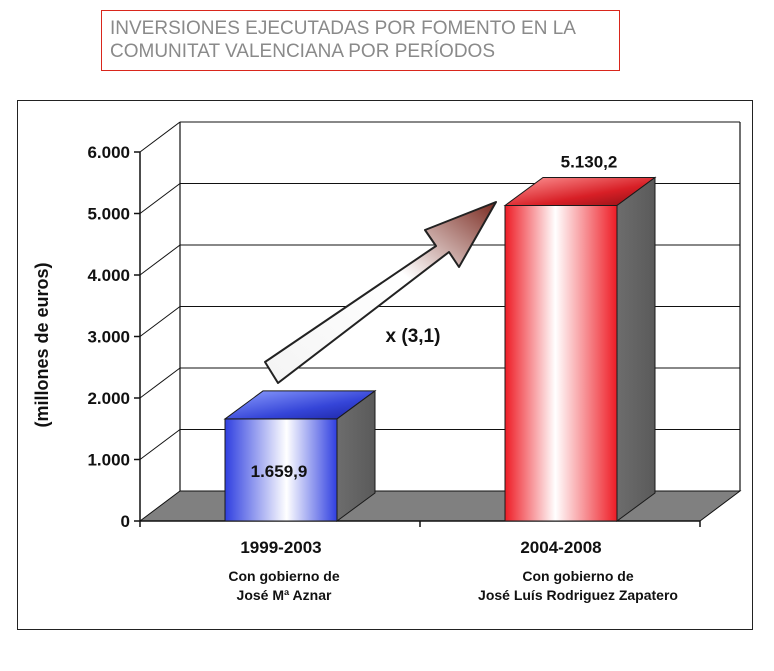 This screenshot has width=774, height=671. What do you see at coordinates (42, 344) in the screenshot?
I see `y-axis-label: (millones de euros)` at bounding box center [42, 344].